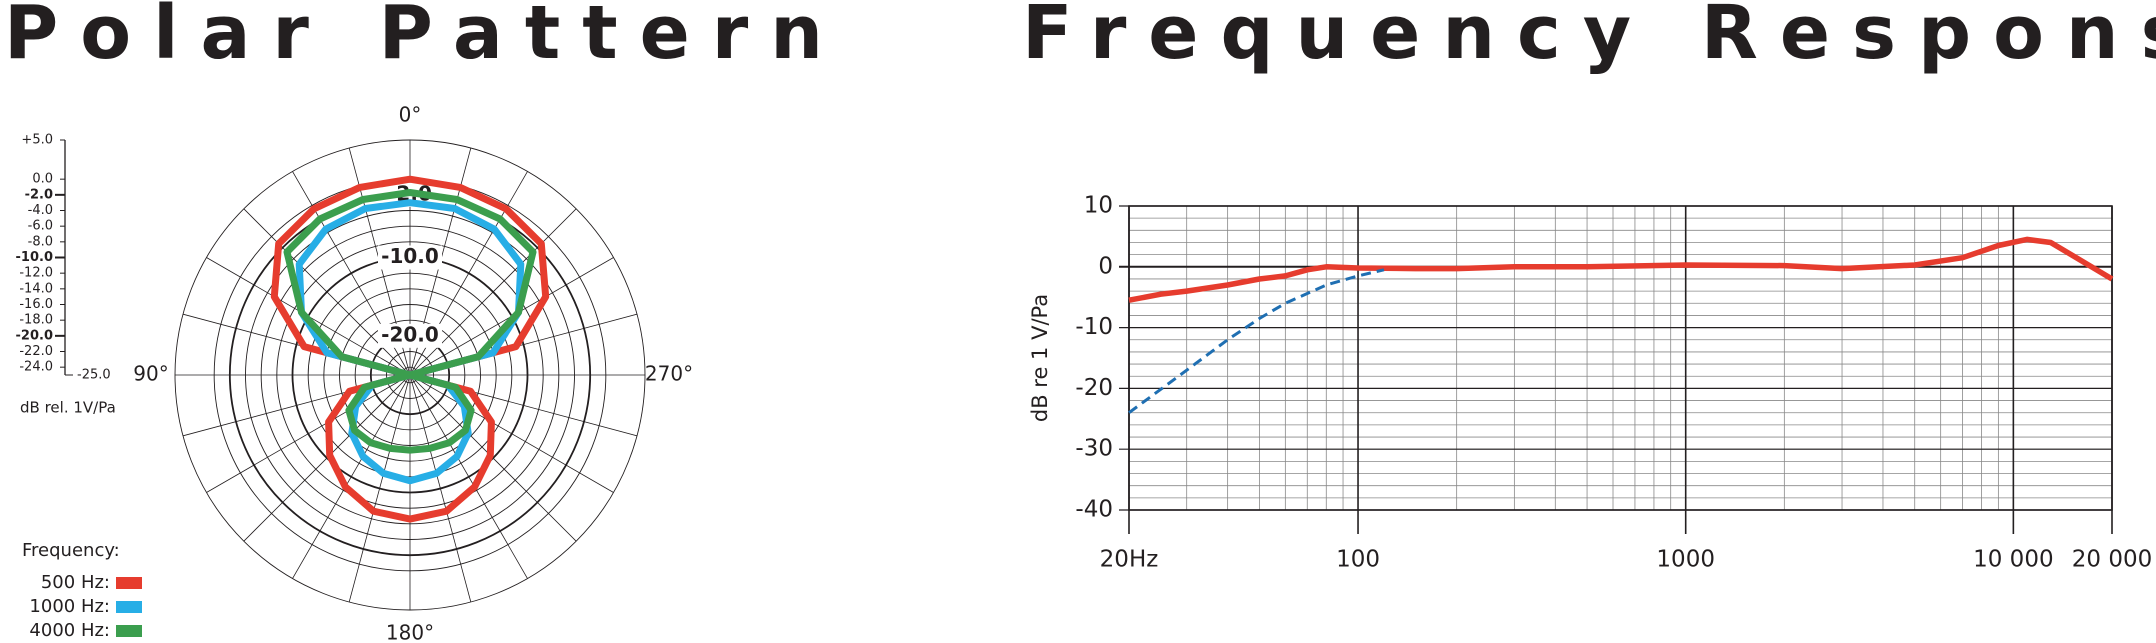 This screenshot has width=2156, height=643. Describe the element at coordinates (2112, 560) in the screenshot. I see `x-tick-label: 20 000` at that location.